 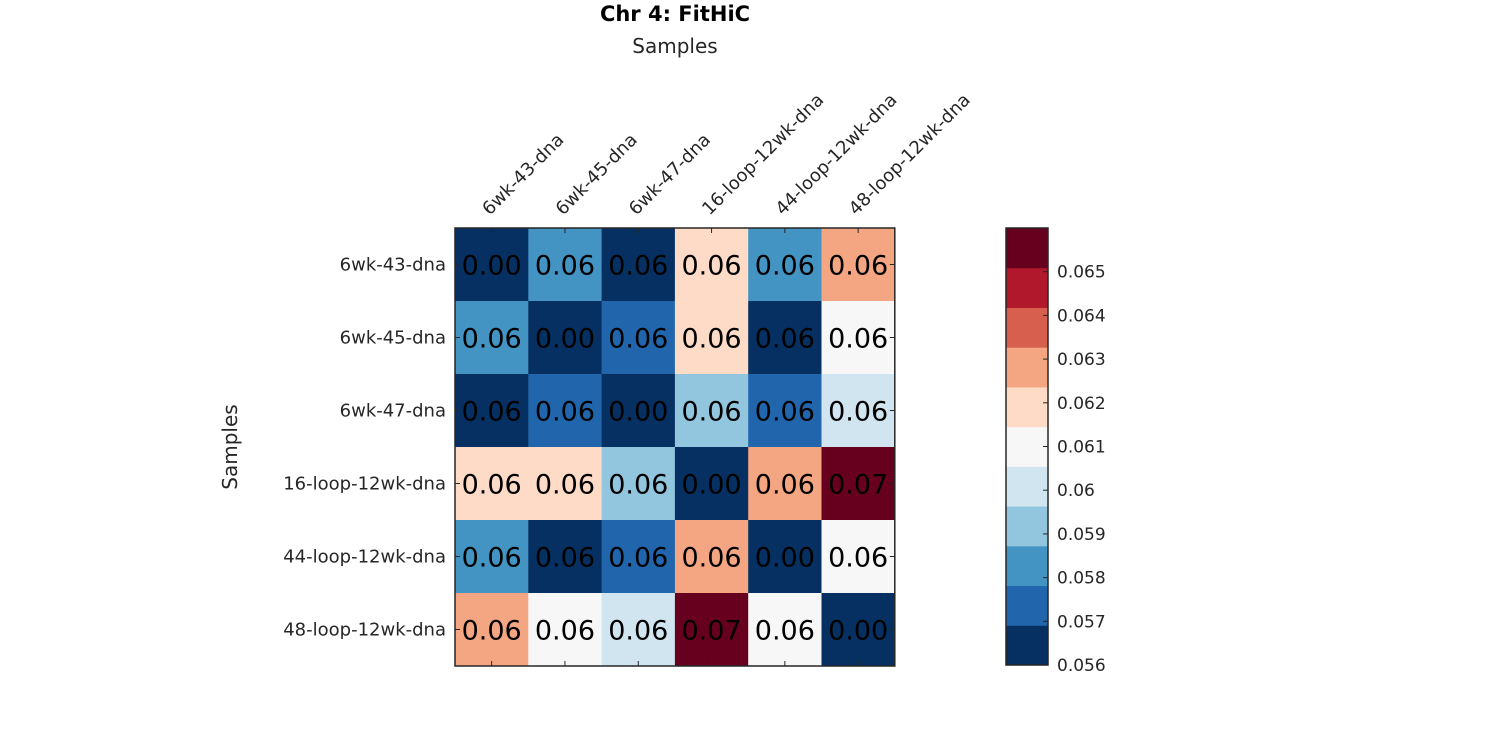 What do you see at coordinates (364, 484) in the screenshot?
I see `y-tick-label: 16-loop-12wk-dna` at bounding box center [364, 484].